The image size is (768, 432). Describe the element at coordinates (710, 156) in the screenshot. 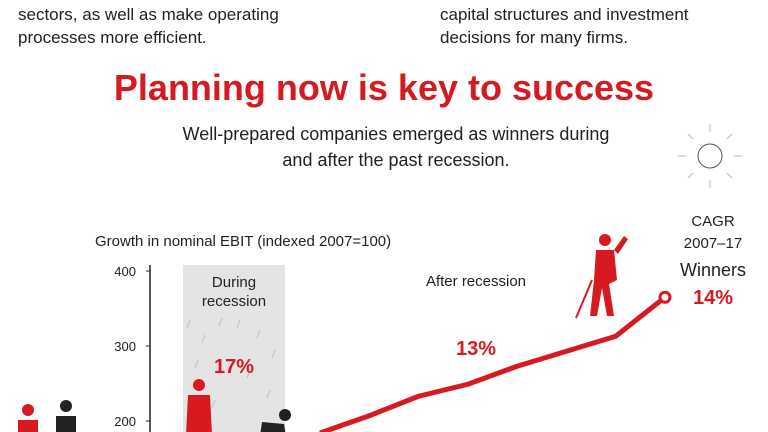

I see `sun-icon` at that location.